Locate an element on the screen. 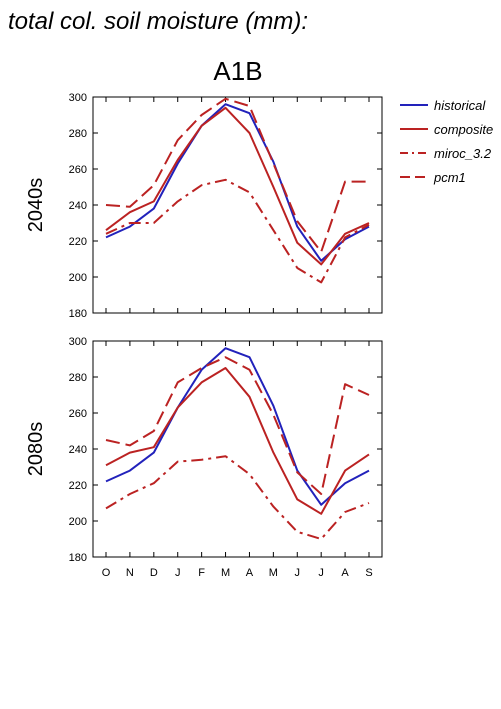  series-line-miroc_3.2 is located at coordinates (237, 231).